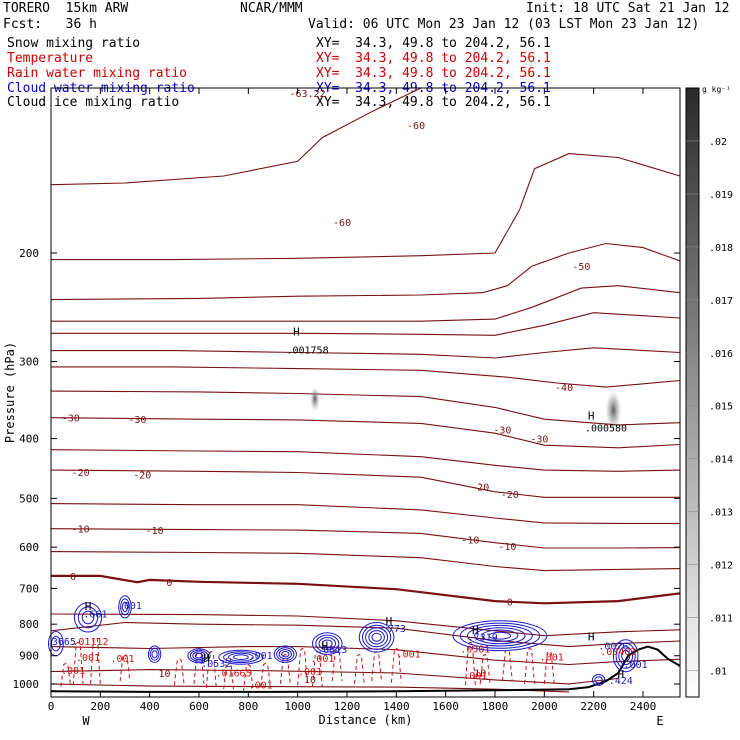 The width and height of the screenshot is (740, 740). What do you see at coordinates (50, 58) in the screenshot?
I see `field-temperature-label: Temperature` at bounding box center [50, 58].